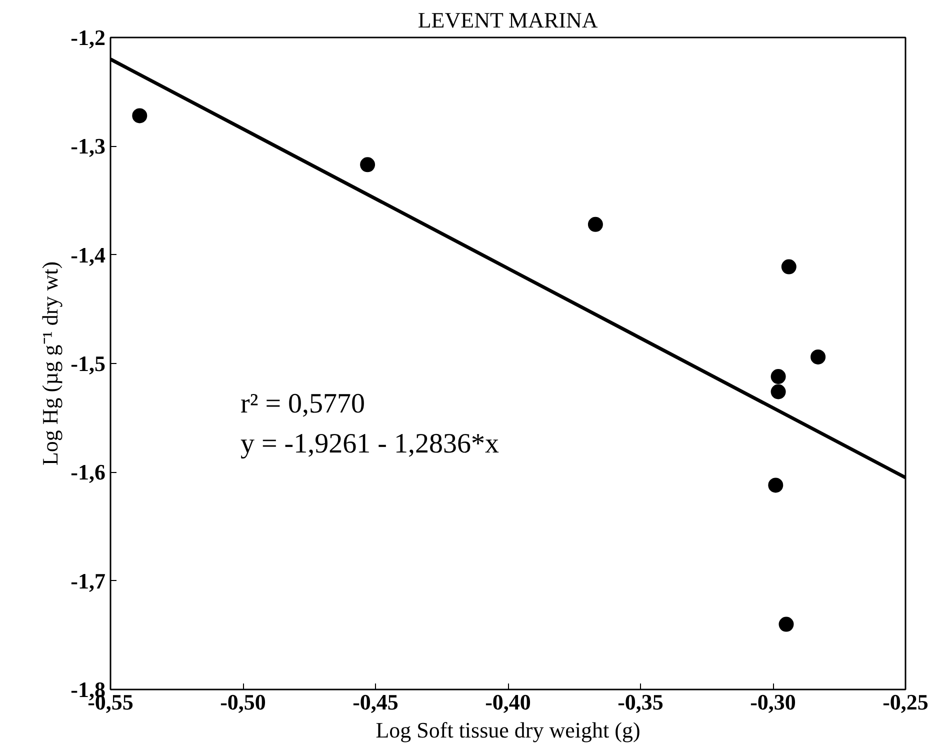  Describe the element at coordinates (508, 730) in the screenshot. I see `x-axis-title: Log Soft tissue dry weight (g)` at that location.